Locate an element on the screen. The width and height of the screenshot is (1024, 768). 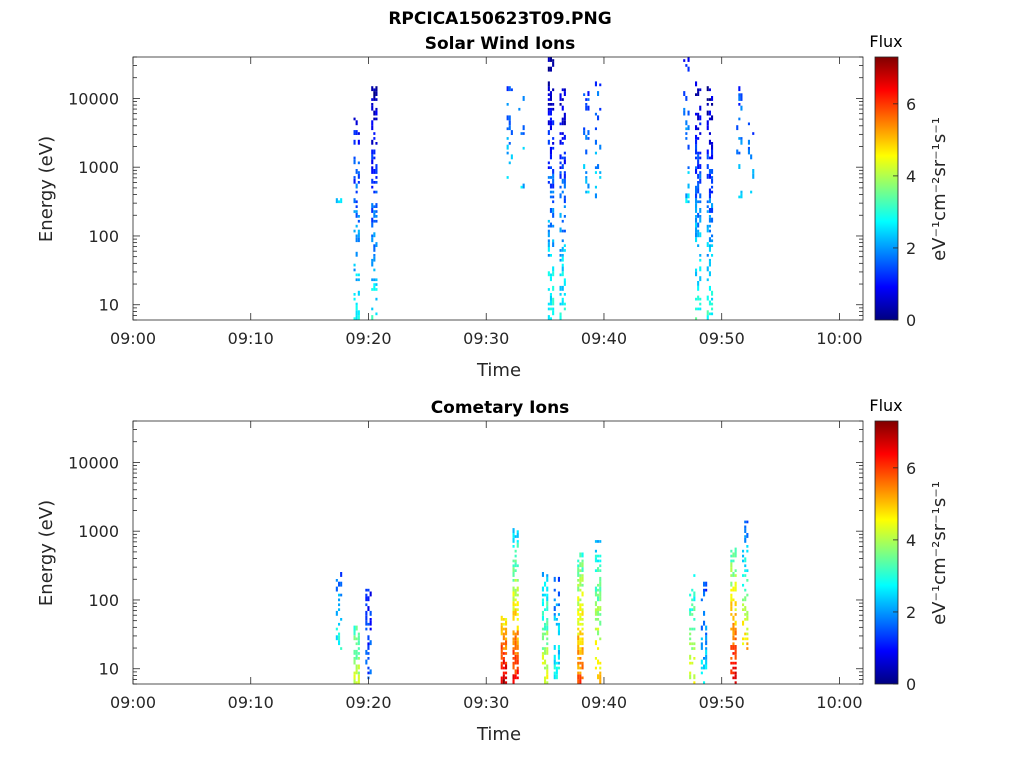
spectrogram-cells is located at coordinates (542, 602).